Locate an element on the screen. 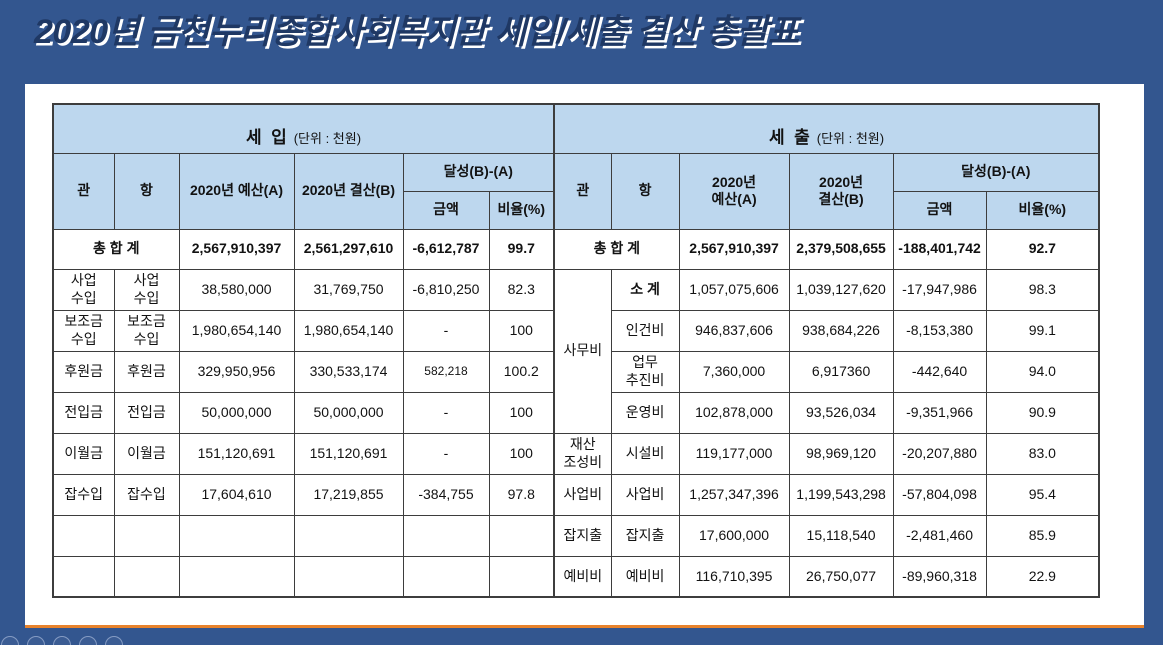 The width and height of the screenshot is (1163, 645). table-cell: 26,750,077 is located at coordinates (841, 576).